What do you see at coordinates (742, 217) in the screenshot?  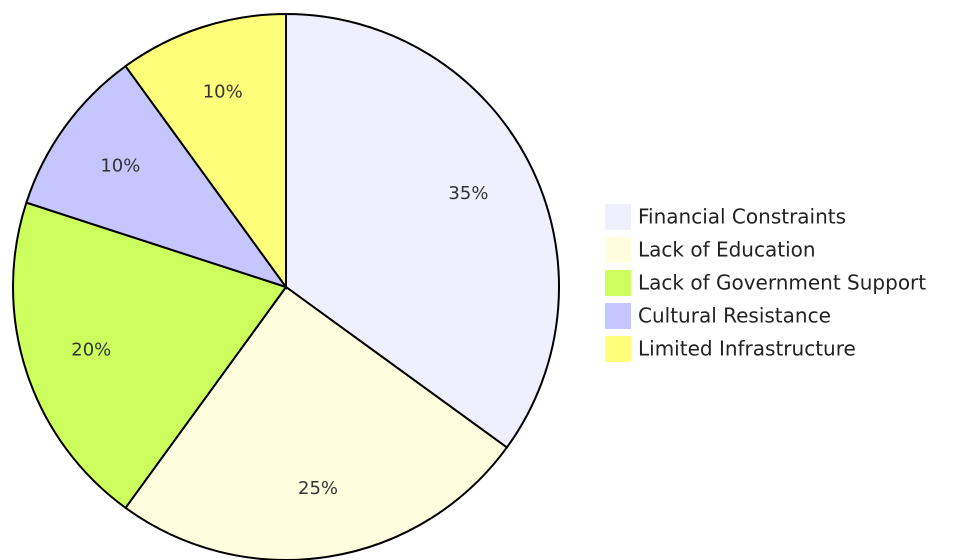 I see `legend-label: Financial Constraints` at bounding box center [742, 217].